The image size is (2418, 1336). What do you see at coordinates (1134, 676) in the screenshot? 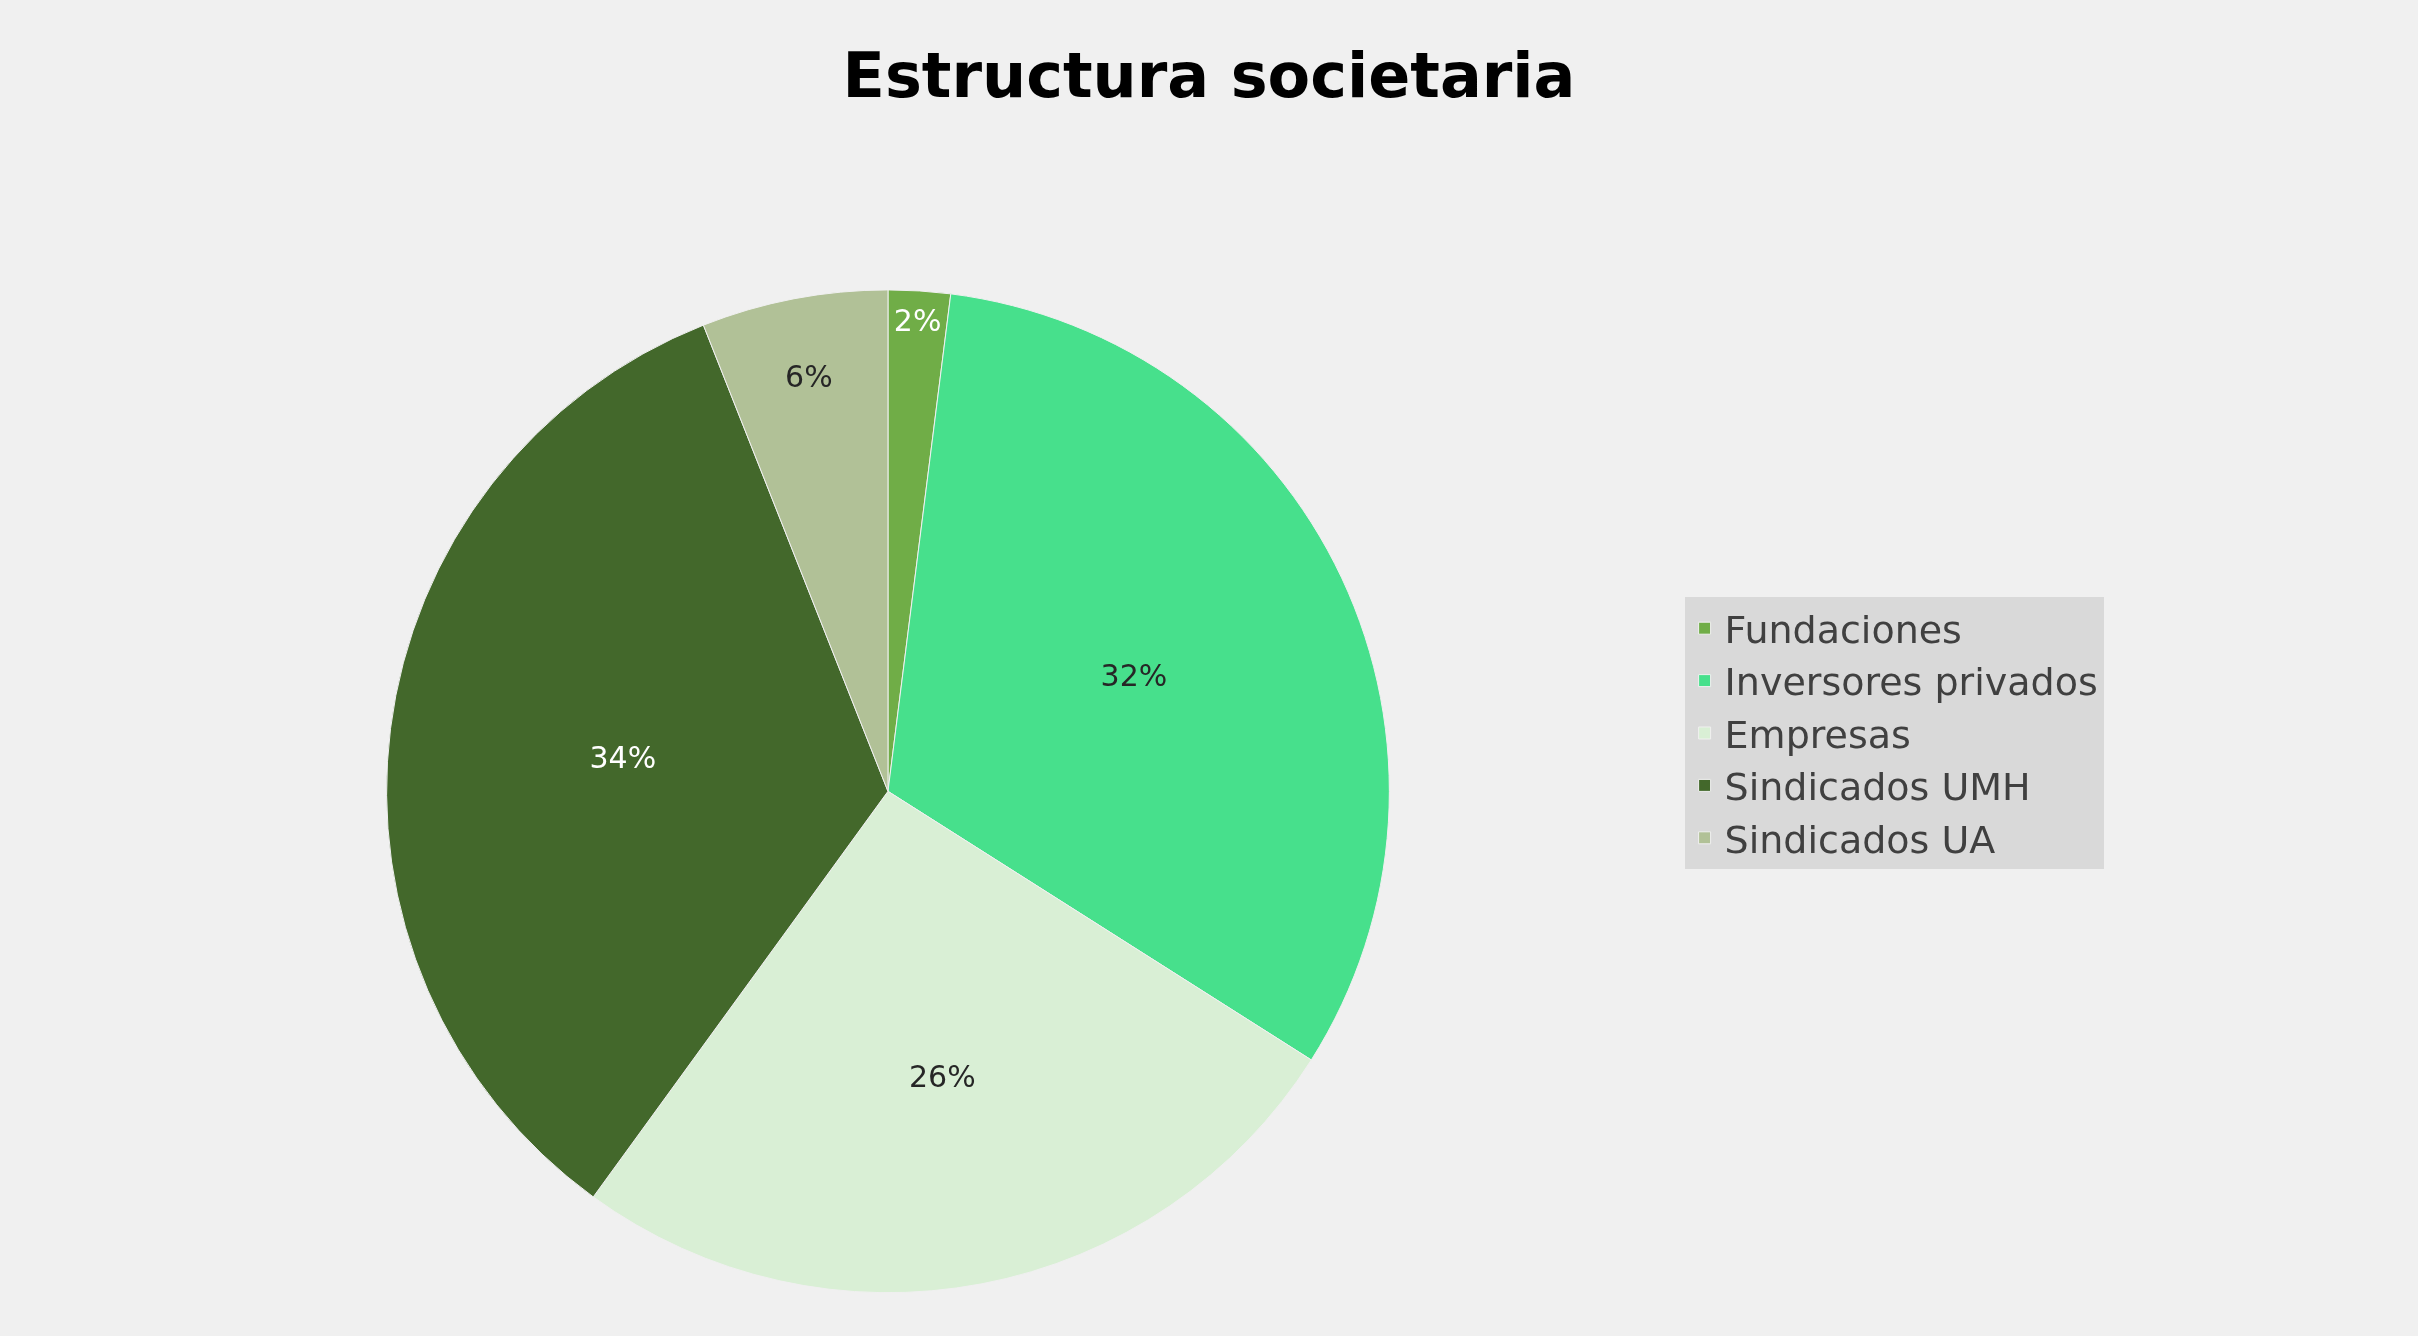
I see `data-label: 32%` at bounding box center [1134, 676].